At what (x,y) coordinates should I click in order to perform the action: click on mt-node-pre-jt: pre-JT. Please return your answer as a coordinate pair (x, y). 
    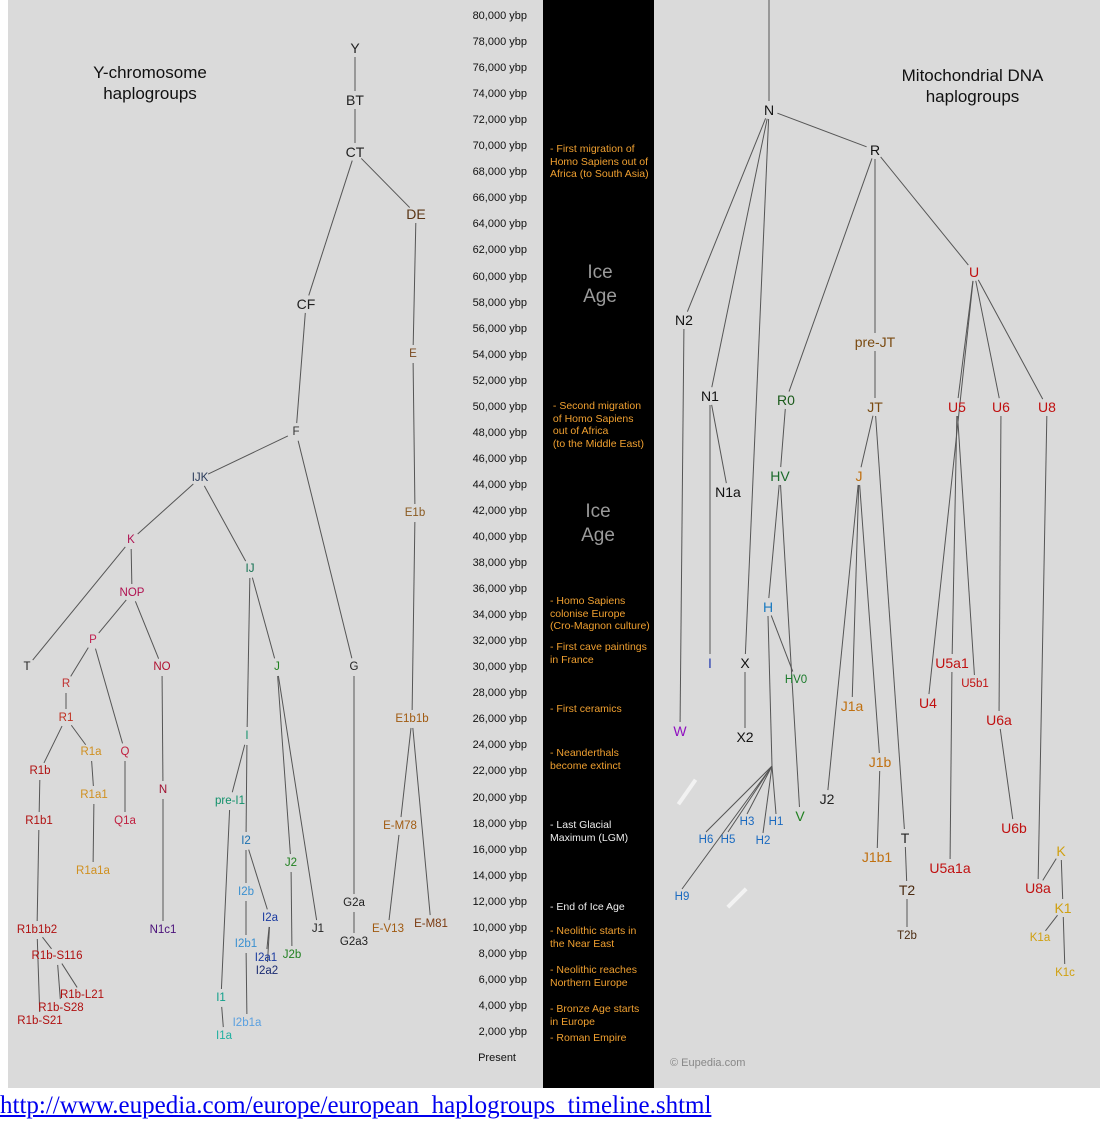
    Looking at the image, I should click on (875, 342).